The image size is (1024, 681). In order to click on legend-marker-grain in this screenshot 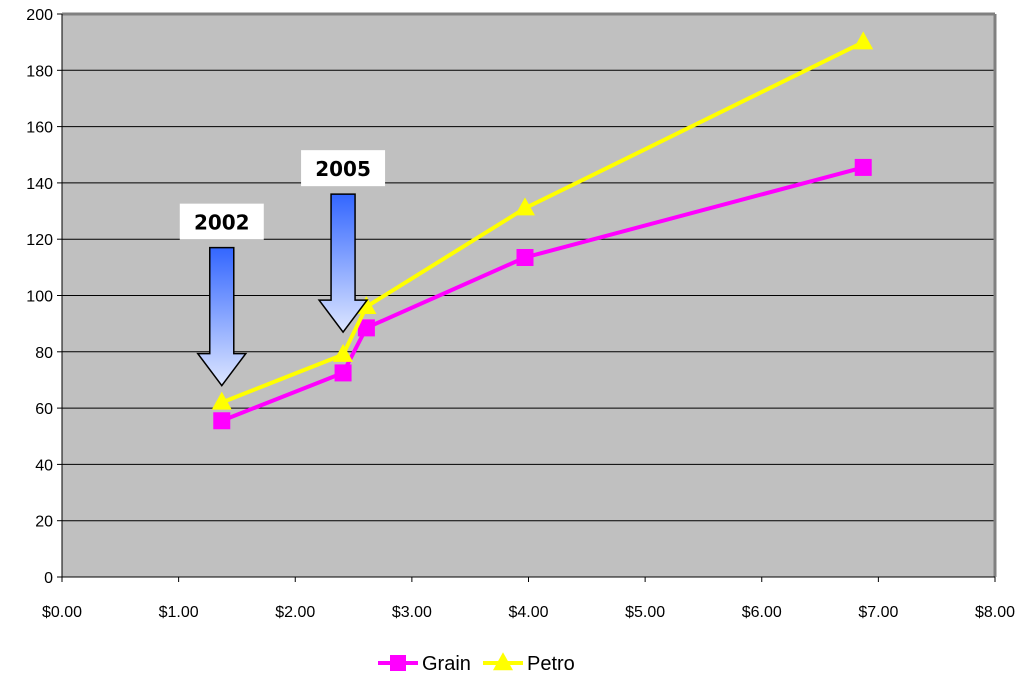, I will do `click(398, 663)`.